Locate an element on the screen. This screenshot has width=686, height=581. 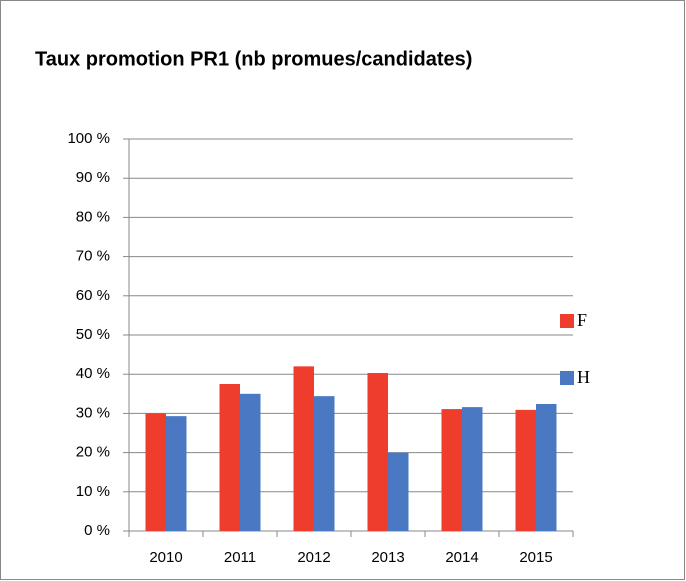
x-tick-label: 2010 is located at coordinates (165, 557).